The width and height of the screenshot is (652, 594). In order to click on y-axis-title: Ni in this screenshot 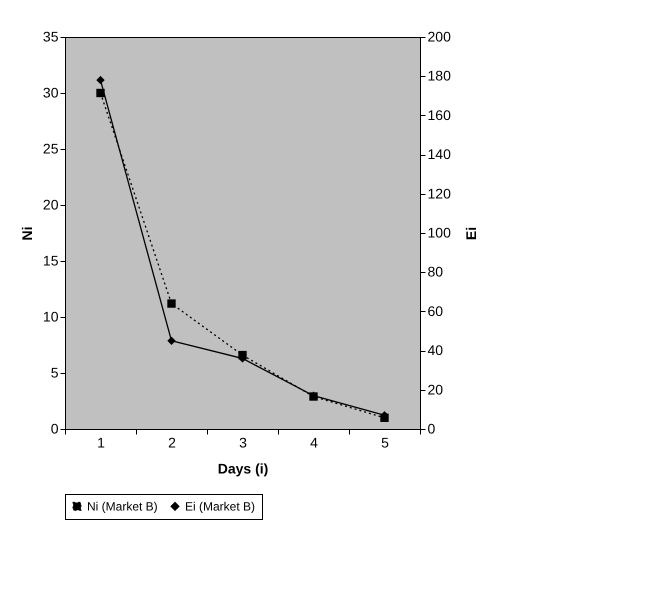, I will do `click(26, 233)`.